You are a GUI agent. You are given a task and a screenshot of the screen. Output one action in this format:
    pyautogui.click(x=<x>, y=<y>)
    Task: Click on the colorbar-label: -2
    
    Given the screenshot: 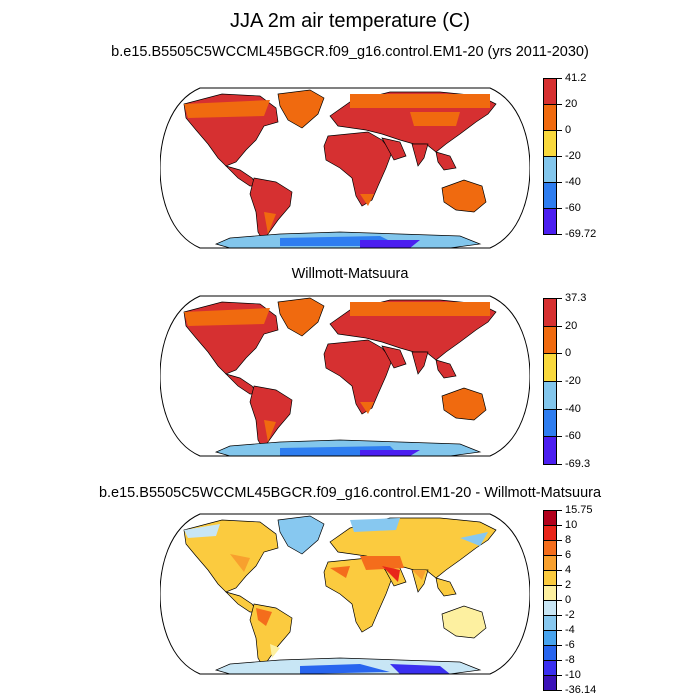 What is the action you would take?
    pyautogui.click(x=570, y=615)
    